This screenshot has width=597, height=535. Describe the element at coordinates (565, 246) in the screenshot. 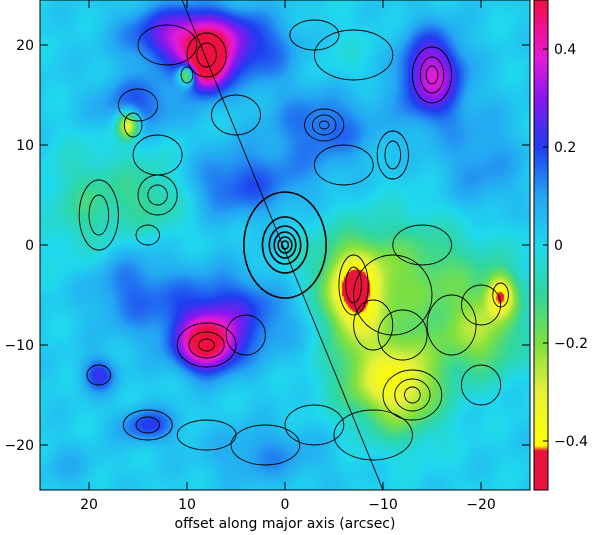

I see `colorbar-ticks: 0.4 0.2 0 −0.2 −0.4` at that location.